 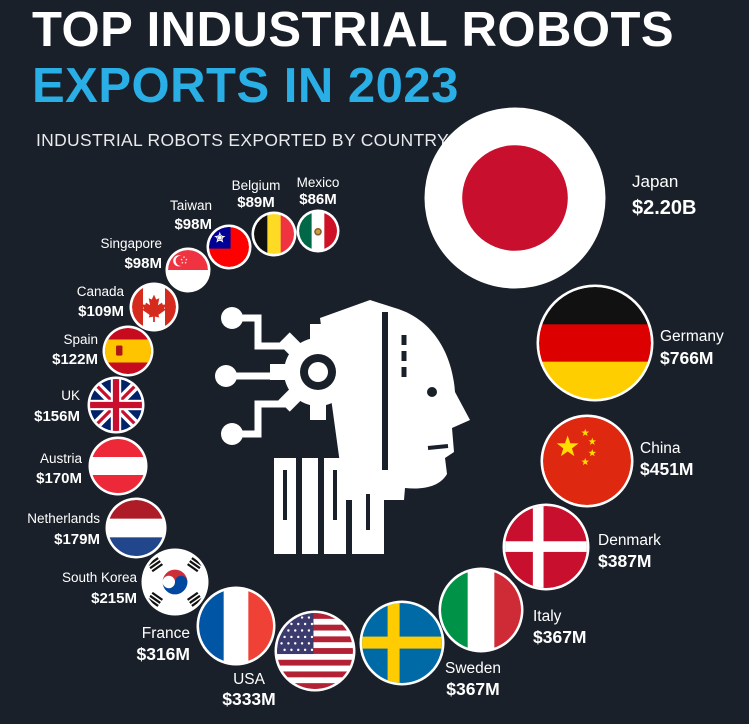 What do you see at coordinates (118, 466) in the screenshot?
I see `austria-flag-icon` at bounding box center [118, 466].